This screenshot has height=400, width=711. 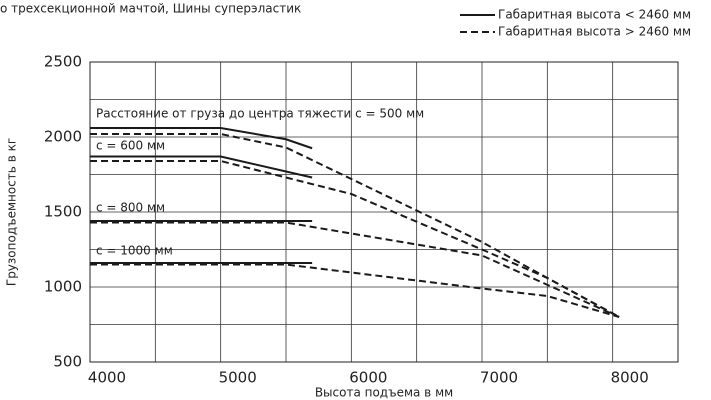 What do you see at coordinates (594, 15) in the screenshot?
I see `legend-label: Габаритная высота < 2460 мм` at bounding box center [594, 15].